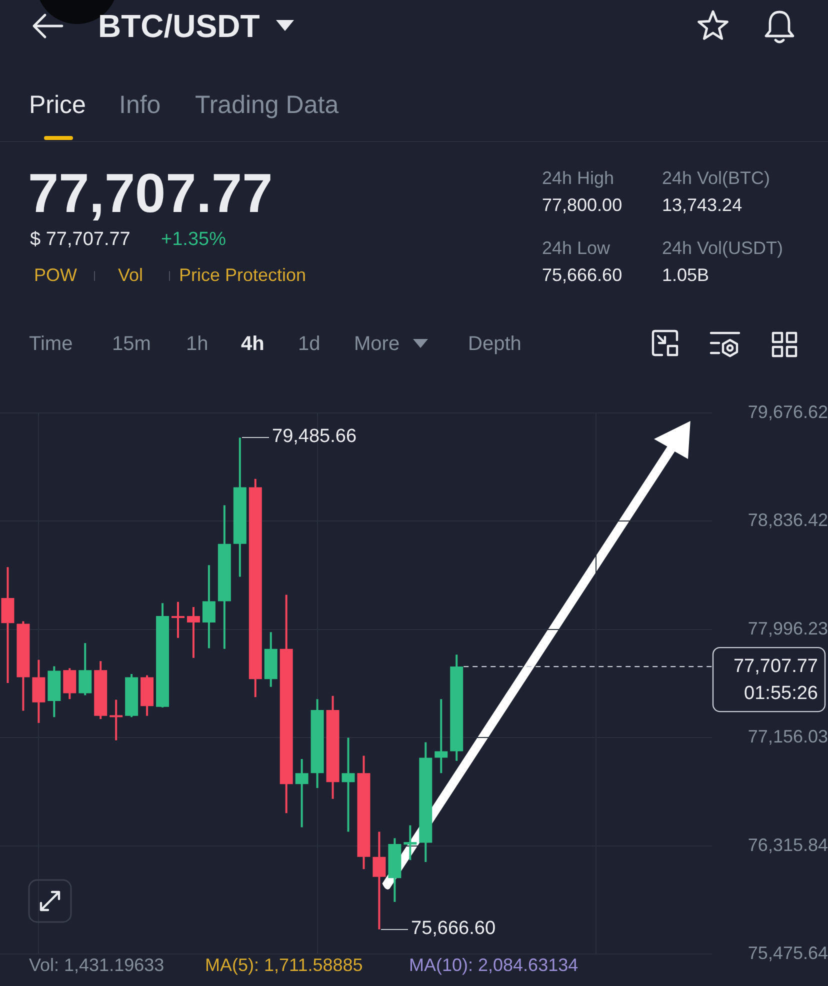  What do you see at coordinates (775, 680) in the screenshot?
I see `ref-line-label: 77,707.77 01:55:26` at bounding box center [775, 680].